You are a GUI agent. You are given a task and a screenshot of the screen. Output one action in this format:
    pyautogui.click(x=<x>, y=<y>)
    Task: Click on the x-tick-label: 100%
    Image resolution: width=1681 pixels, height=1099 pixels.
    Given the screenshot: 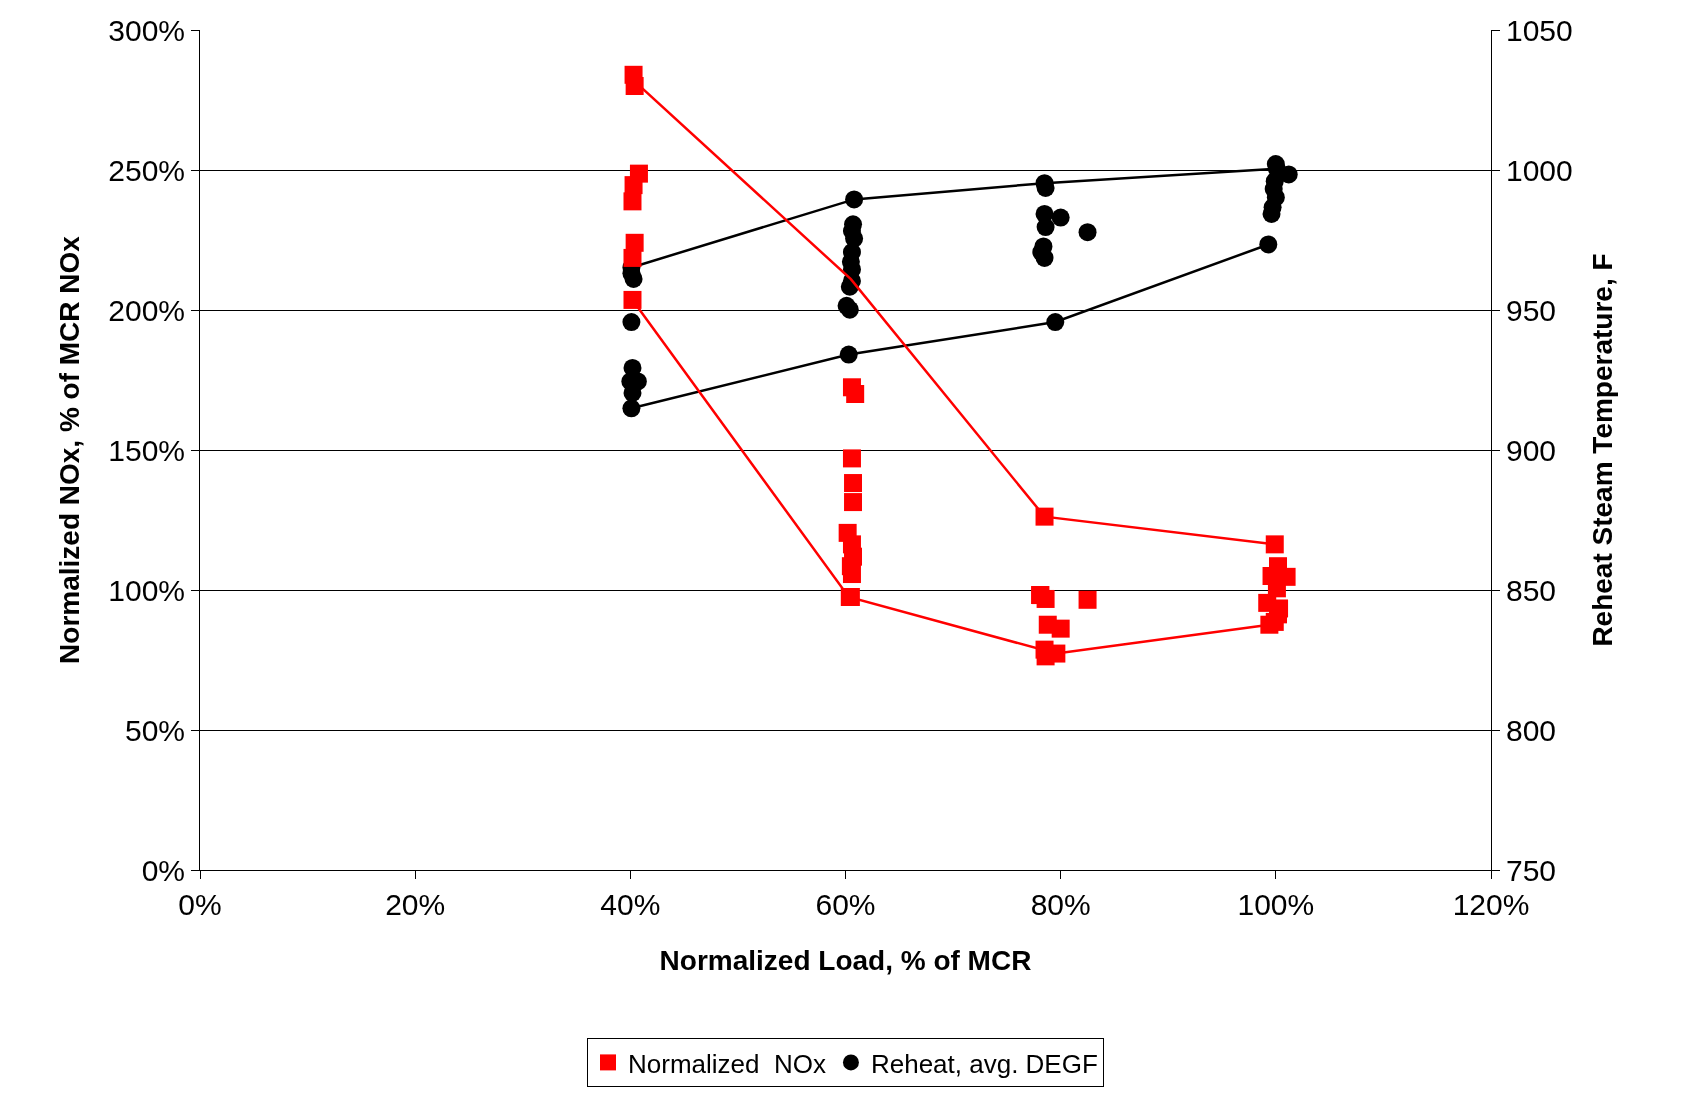 What is the action you would take?
    pyautogui.click(x=1276, y=904)
    